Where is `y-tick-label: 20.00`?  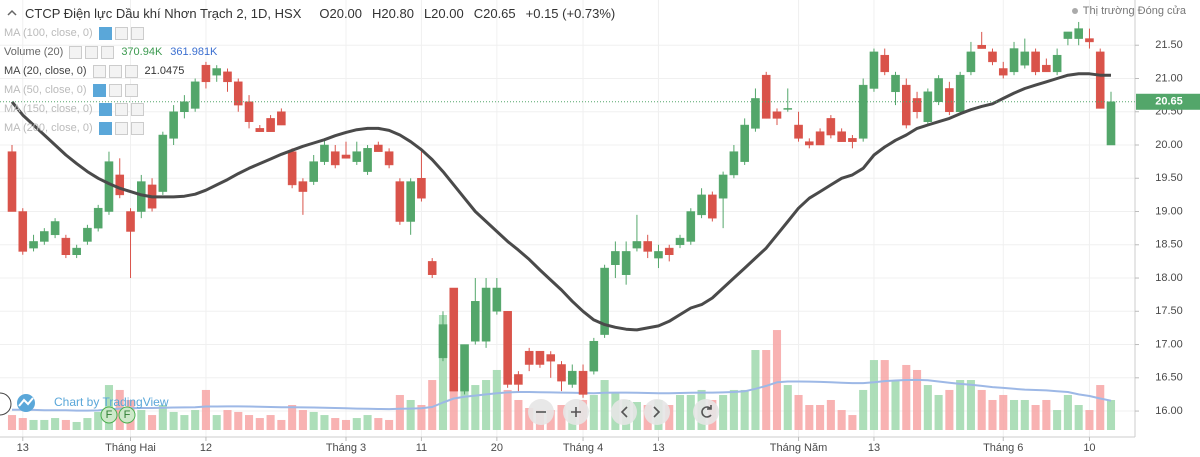
y-tick-label: 20.00 is located at coordinates (1169, 145).